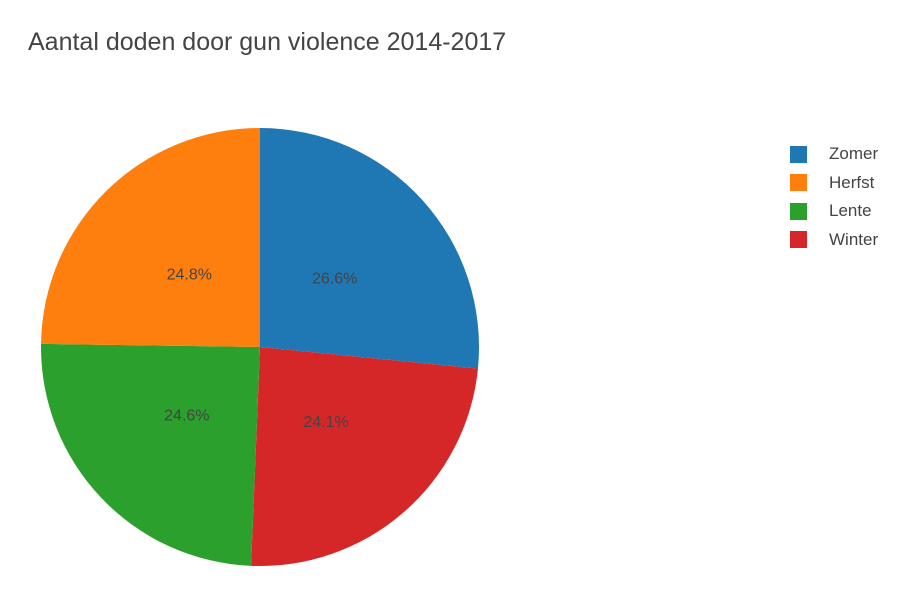 The image size is (912, 609). I want to click on legend-item-1: Herfst, so click(834, 183).